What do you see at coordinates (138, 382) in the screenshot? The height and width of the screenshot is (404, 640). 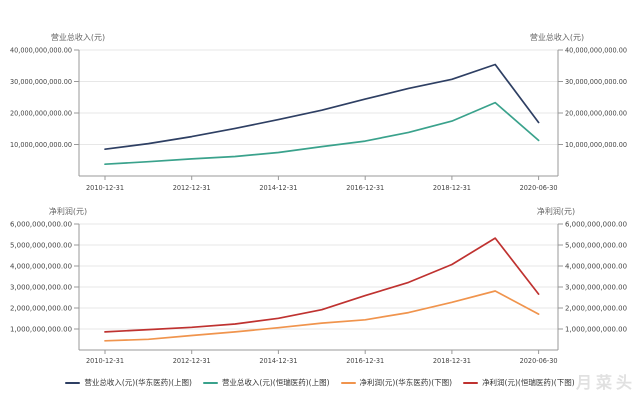 I see `legend-item-label: 营业总收入(元)(华东医药)(上图)` at bounding box center [138, 382].